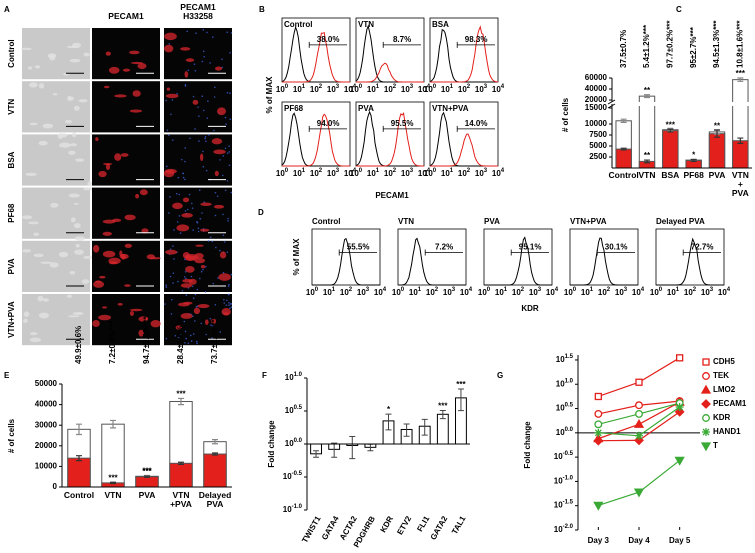  I want to click on significance: ***, so click(147, 471).